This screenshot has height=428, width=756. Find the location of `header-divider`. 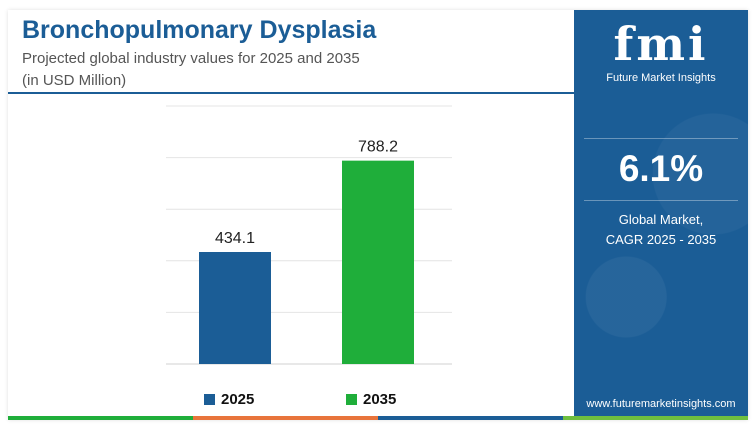

header-divider is located at coordinates (291, 93).